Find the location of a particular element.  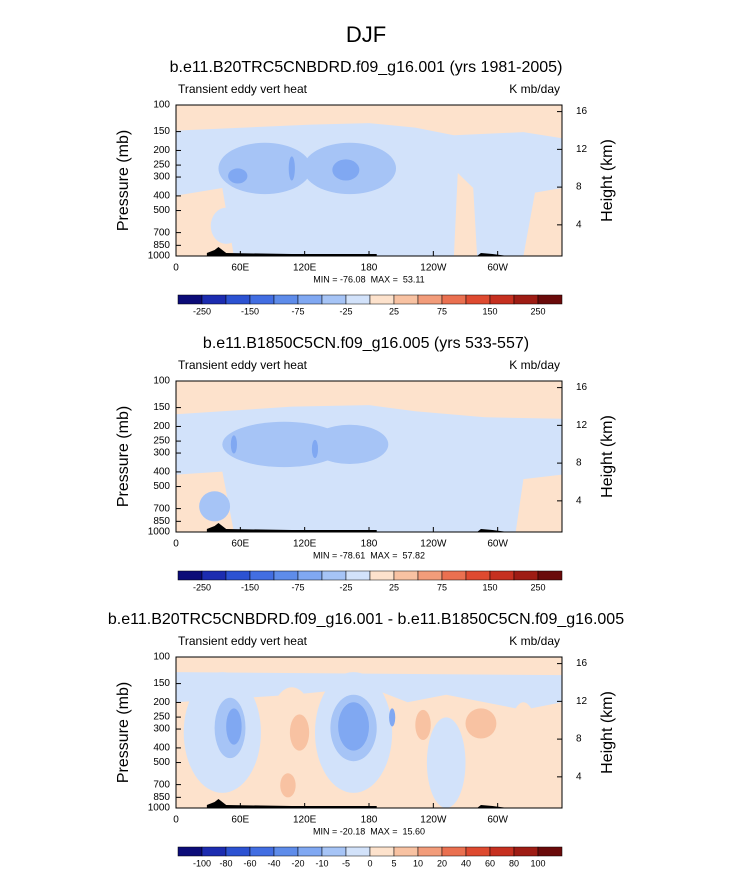

colorbar-label: 80 is located at coordinates (514, 863).